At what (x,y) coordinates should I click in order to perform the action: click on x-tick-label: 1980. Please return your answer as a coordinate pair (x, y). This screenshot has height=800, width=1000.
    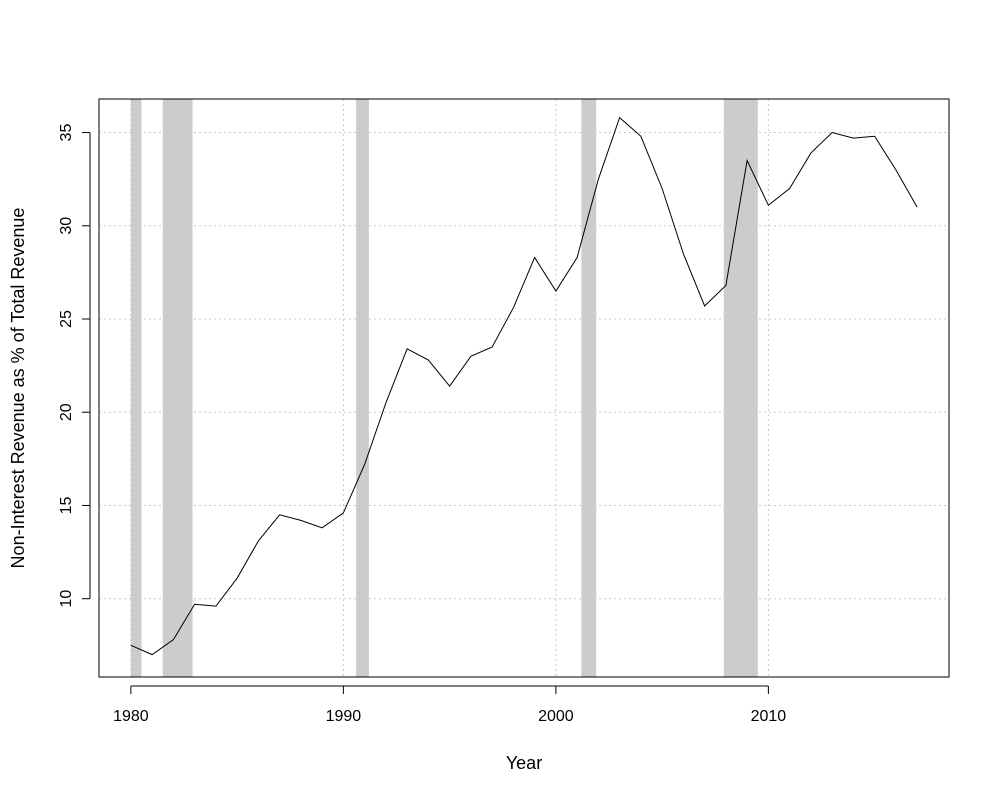
    Looking at the image, I should click on (131, 716).